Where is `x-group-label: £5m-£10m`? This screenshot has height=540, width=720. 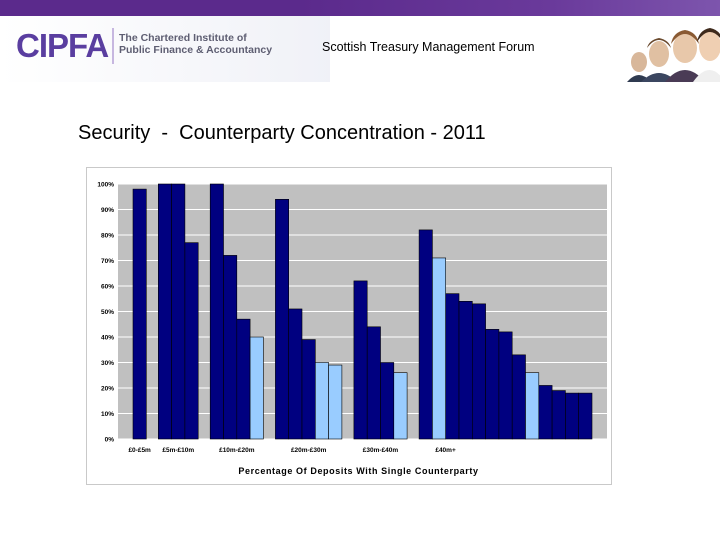
x-group-label: £5m-£10m is located at coordinates (178, 450).